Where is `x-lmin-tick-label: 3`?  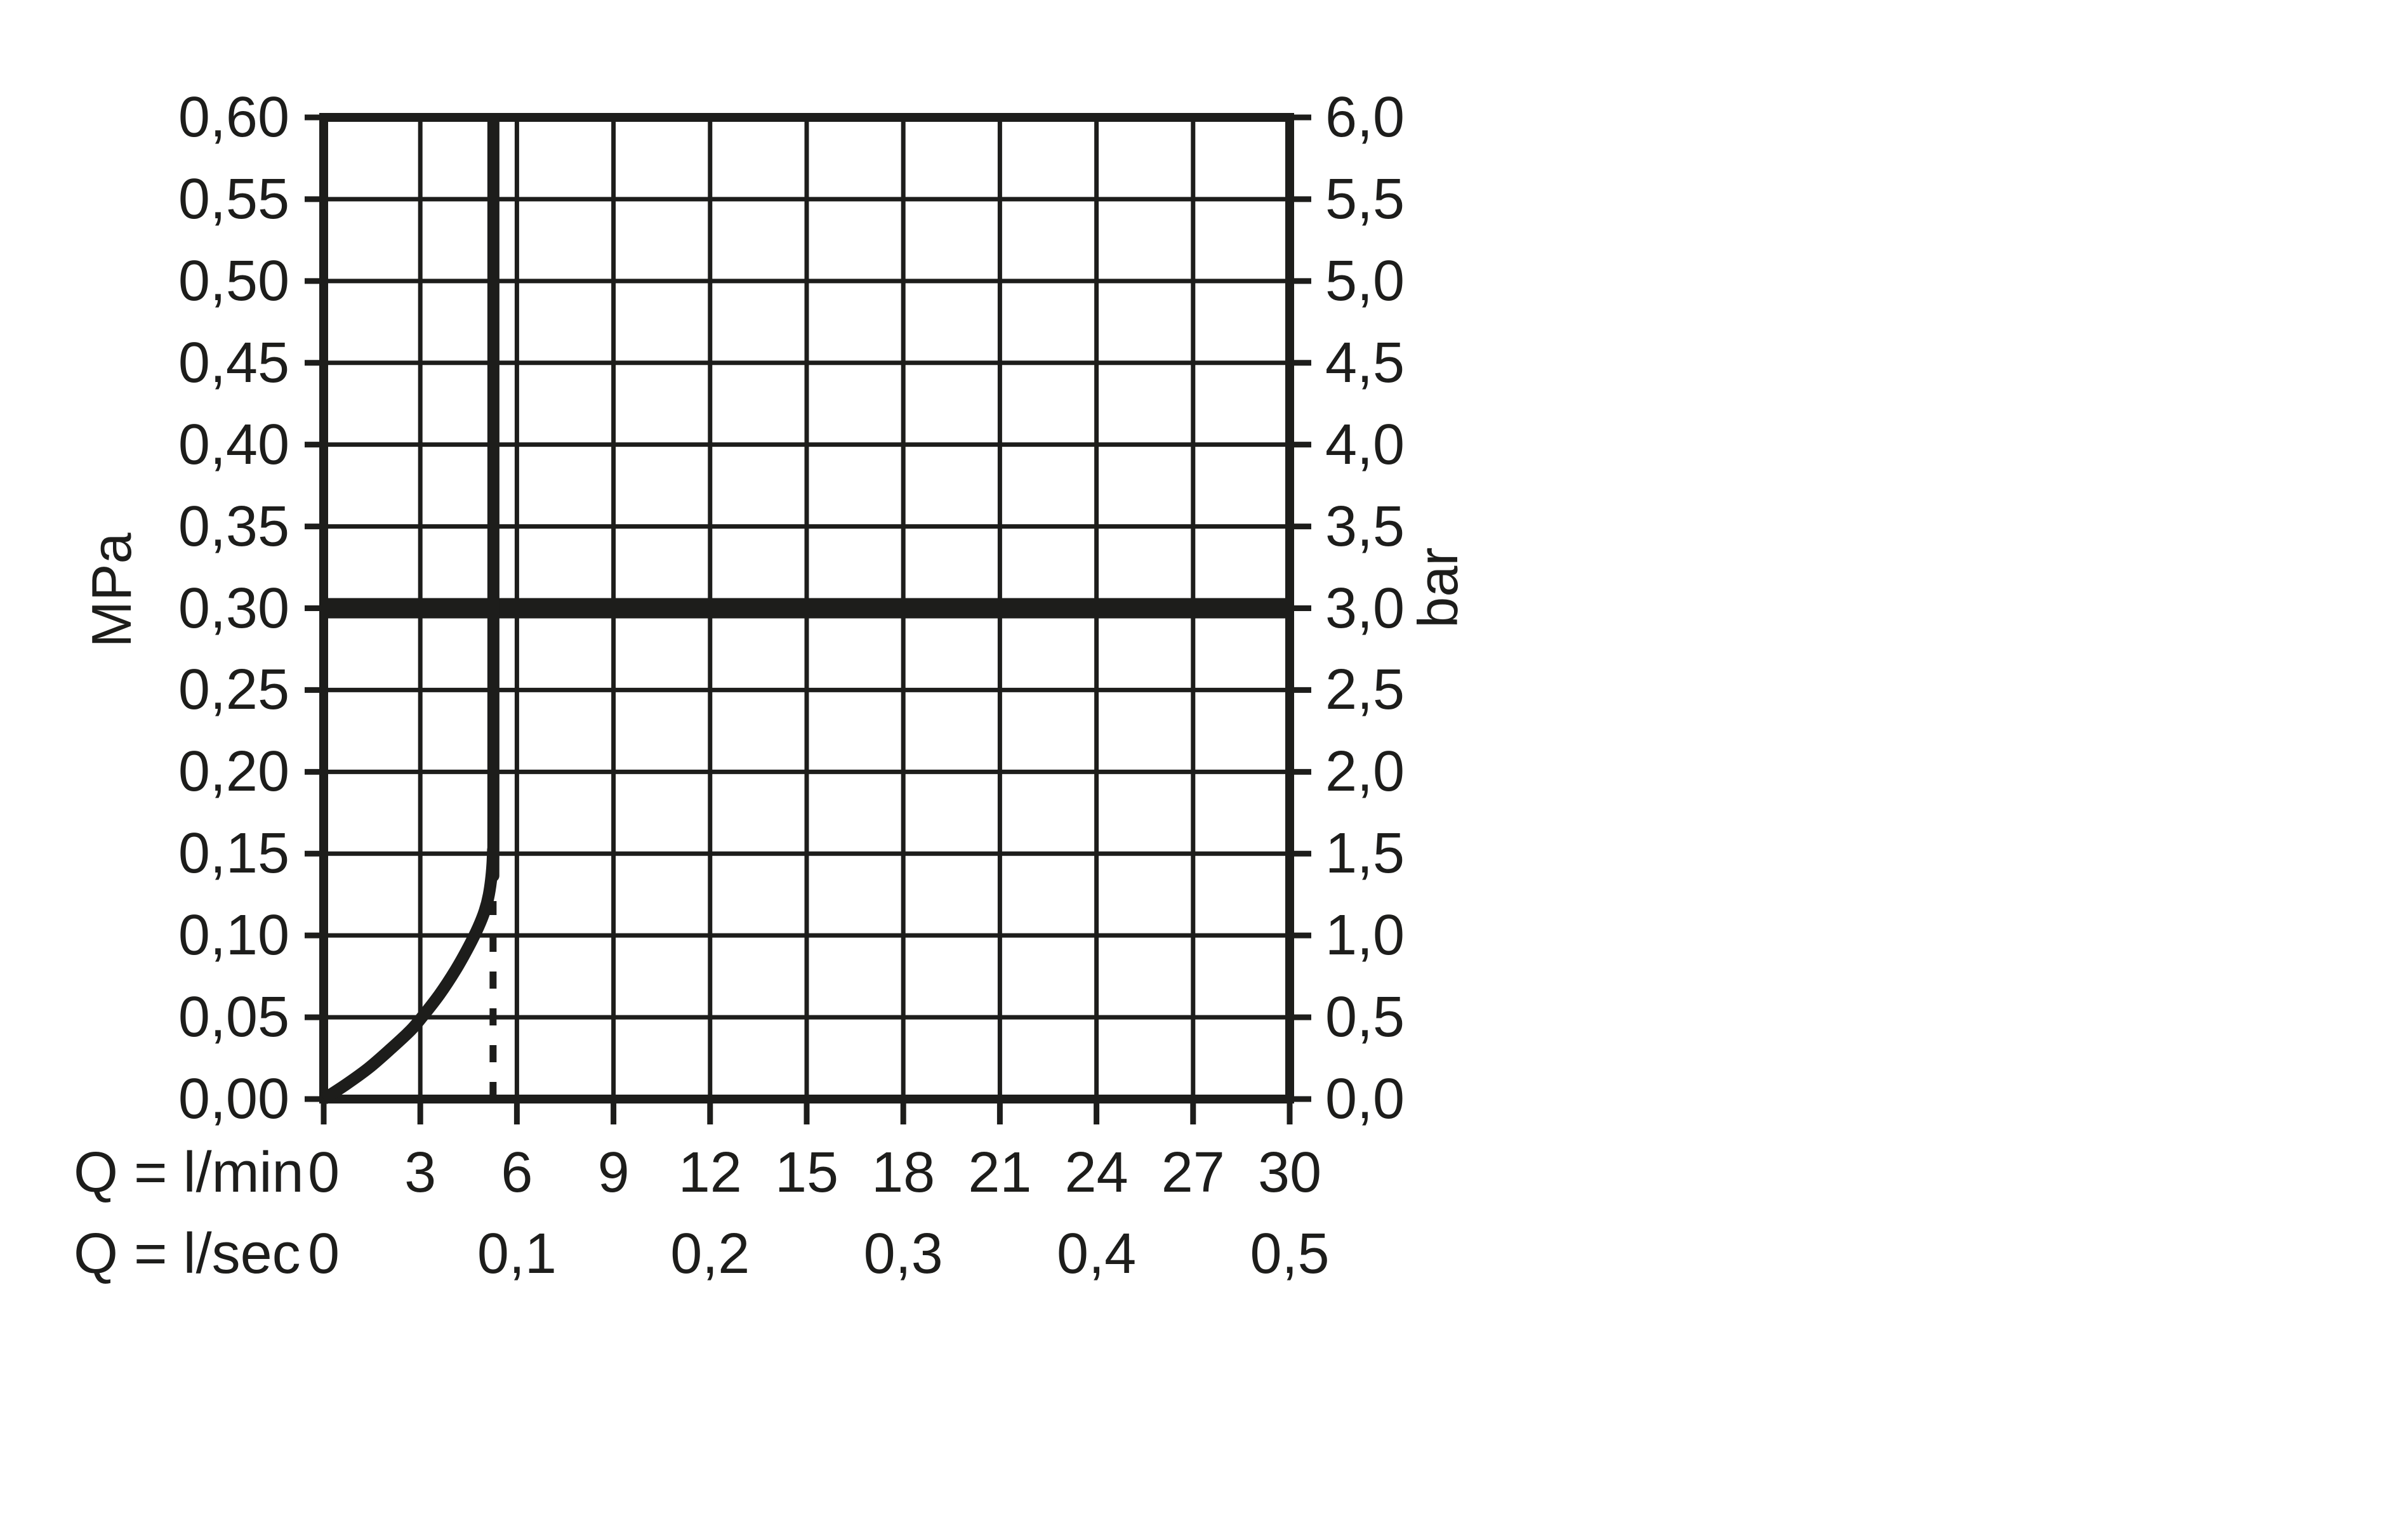
x-lmin-tick-label: 3 is located at coordinates (420, 1172).